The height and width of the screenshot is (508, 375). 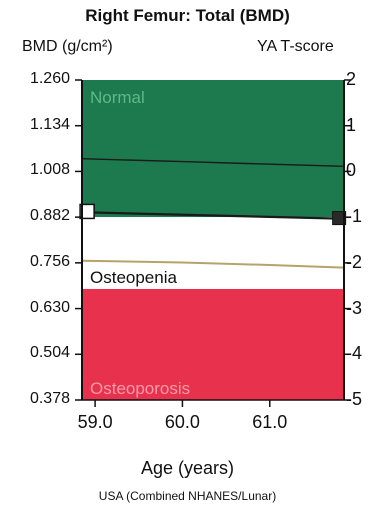 I want to click on x-axis-label: Age (years), so click(x=187, y=468).